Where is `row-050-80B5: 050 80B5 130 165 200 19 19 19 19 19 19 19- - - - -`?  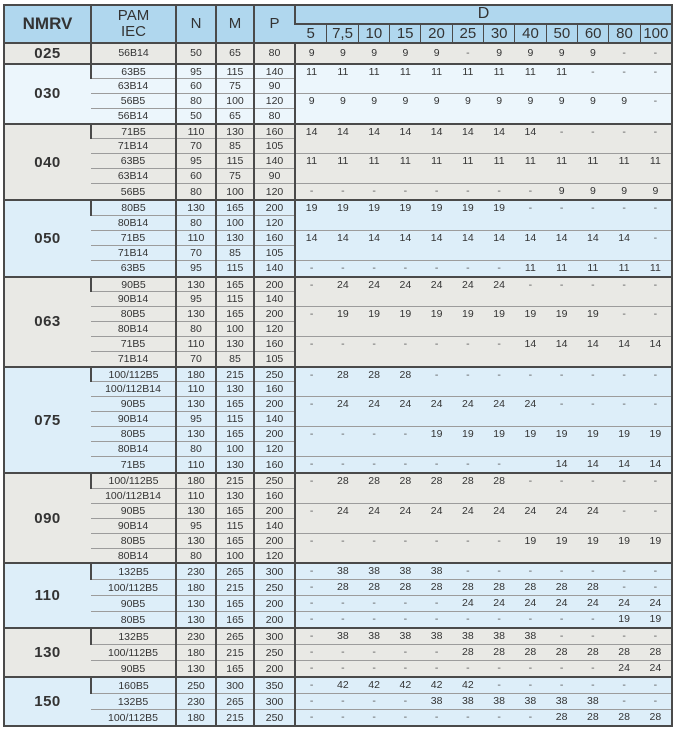 row-050-80B5: 050 80B5 130 165 200 19 19 19 19 19 19 19- - - - - is located at coordinates (338, 238).